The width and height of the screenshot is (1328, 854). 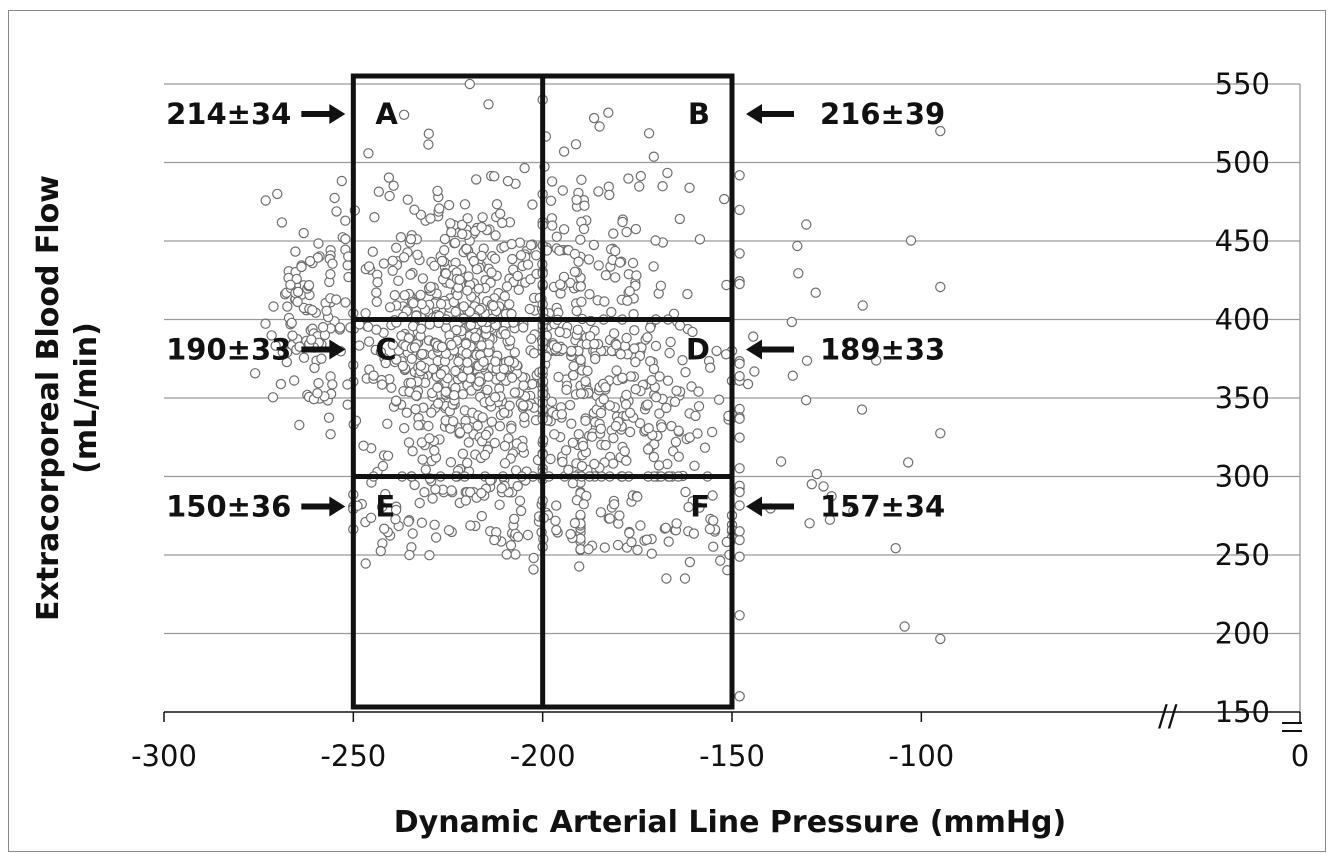 I want to click on y-tick-label: 400, so click(x=1242, y=320).